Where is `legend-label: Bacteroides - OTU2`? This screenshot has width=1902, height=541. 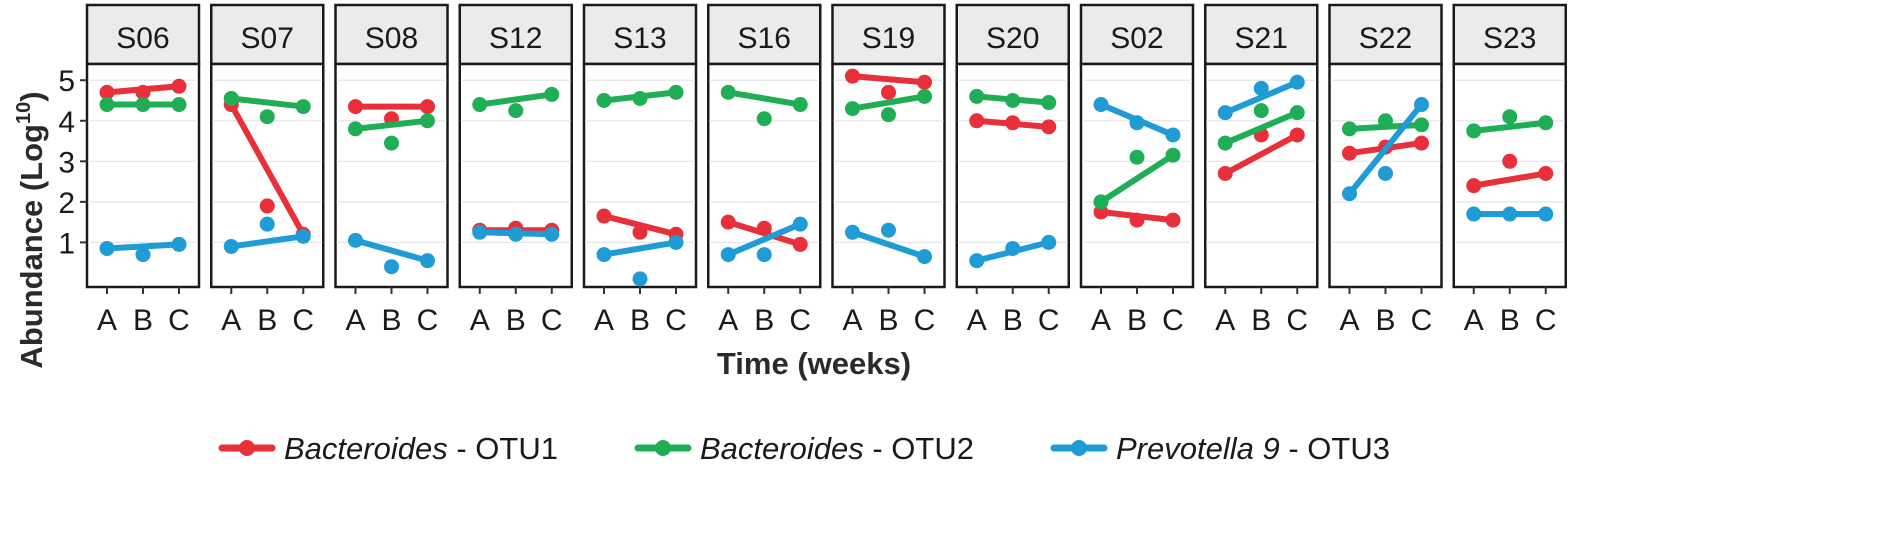
legend-label: Bacteroides - OTU2 is located at coordinates (837, 448).